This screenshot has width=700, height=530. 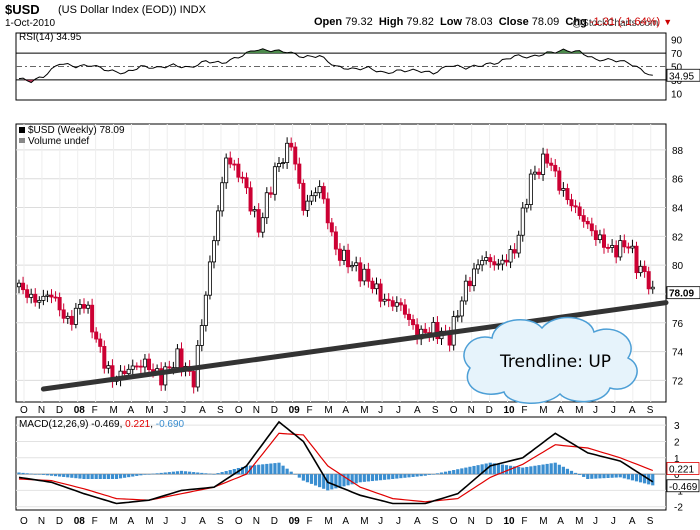 What do you see at coordinates (149, 410) in the screenshot?
I see `price-x-month-7: M` at bounding box center [149, 410].